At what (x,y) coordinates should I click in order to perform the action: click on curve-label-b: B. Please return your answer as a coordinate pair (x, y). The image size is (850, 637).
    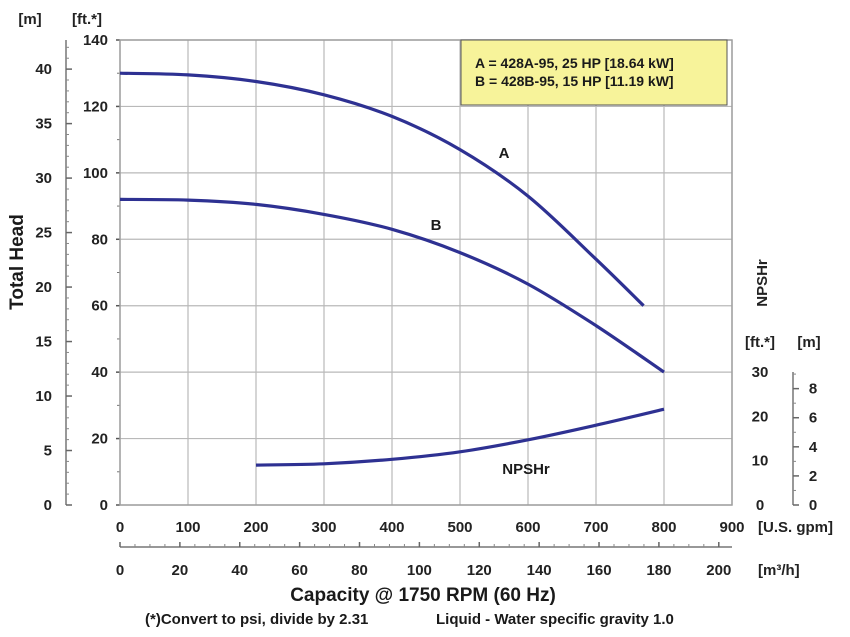
    Looking at the image, I should click on (436, 225).